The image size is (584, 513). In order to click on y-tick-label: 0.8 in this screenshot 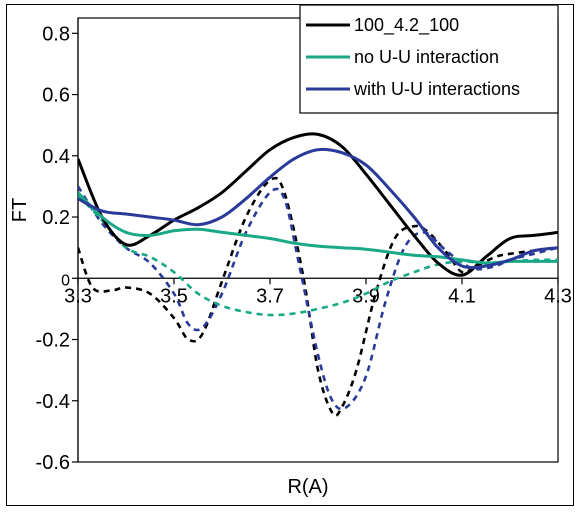, I will do `click(56, 34)`.